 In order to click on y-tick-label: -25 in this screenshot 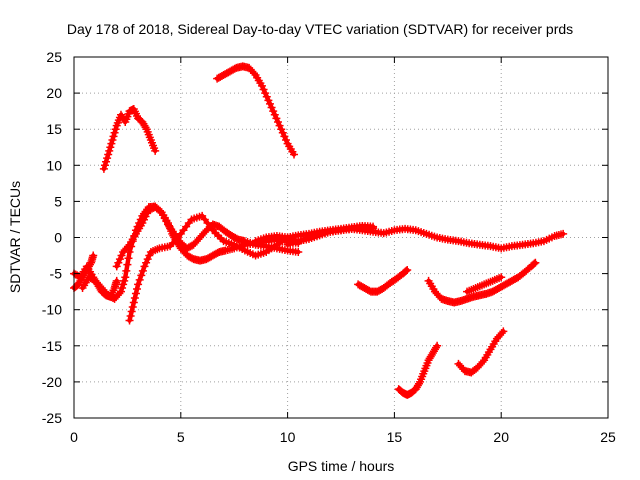, I will do `click(52, 418)`.